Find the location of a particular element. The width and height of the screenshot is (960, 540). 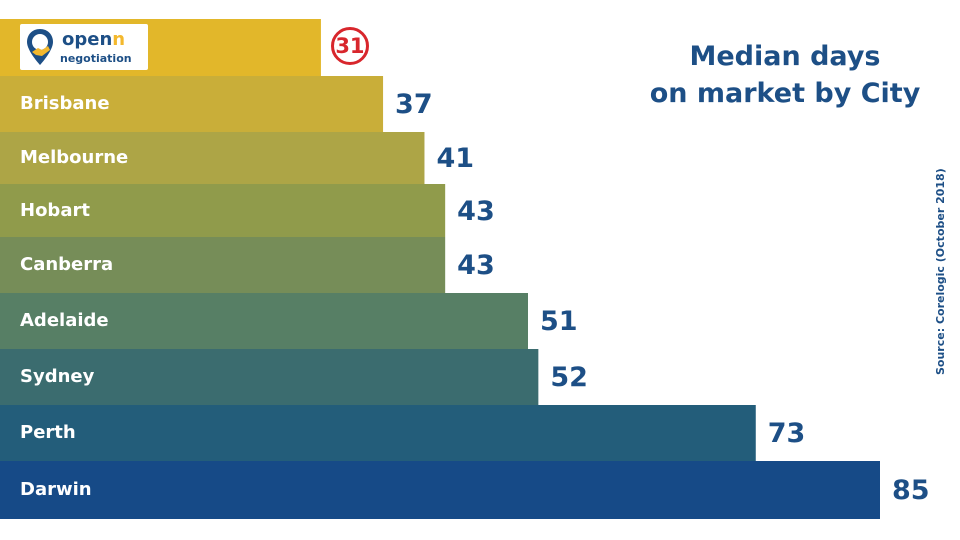

bar-label-sydney: Sydney is located at coordinates (57, 376).